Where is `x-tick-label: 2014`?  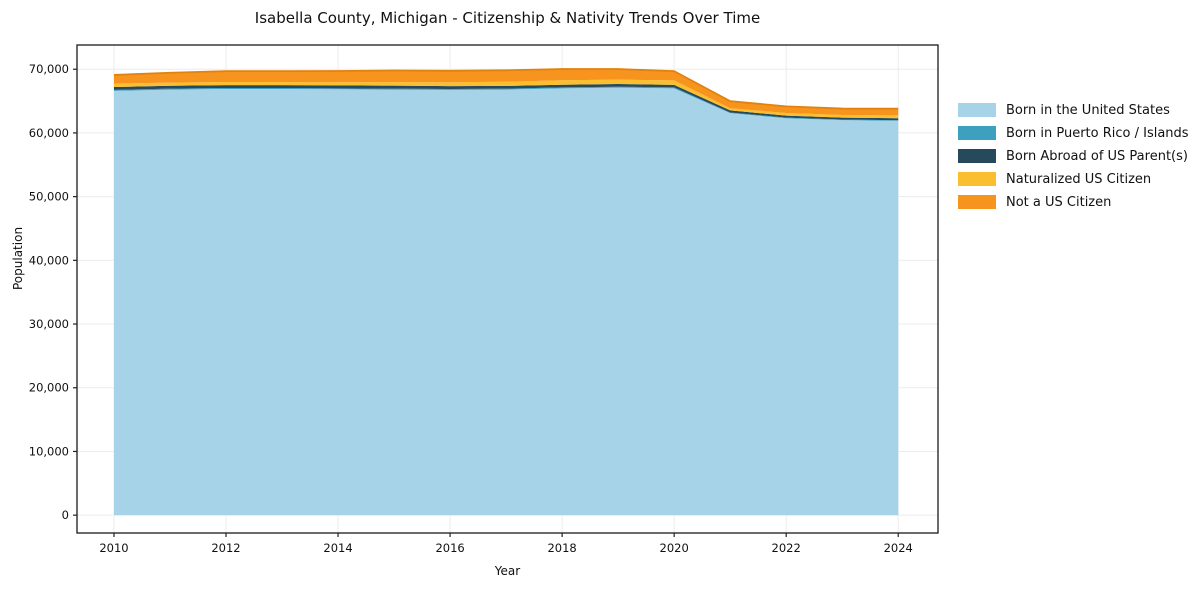
x-tick-label: 2014 is located at coordinates (337, 548).